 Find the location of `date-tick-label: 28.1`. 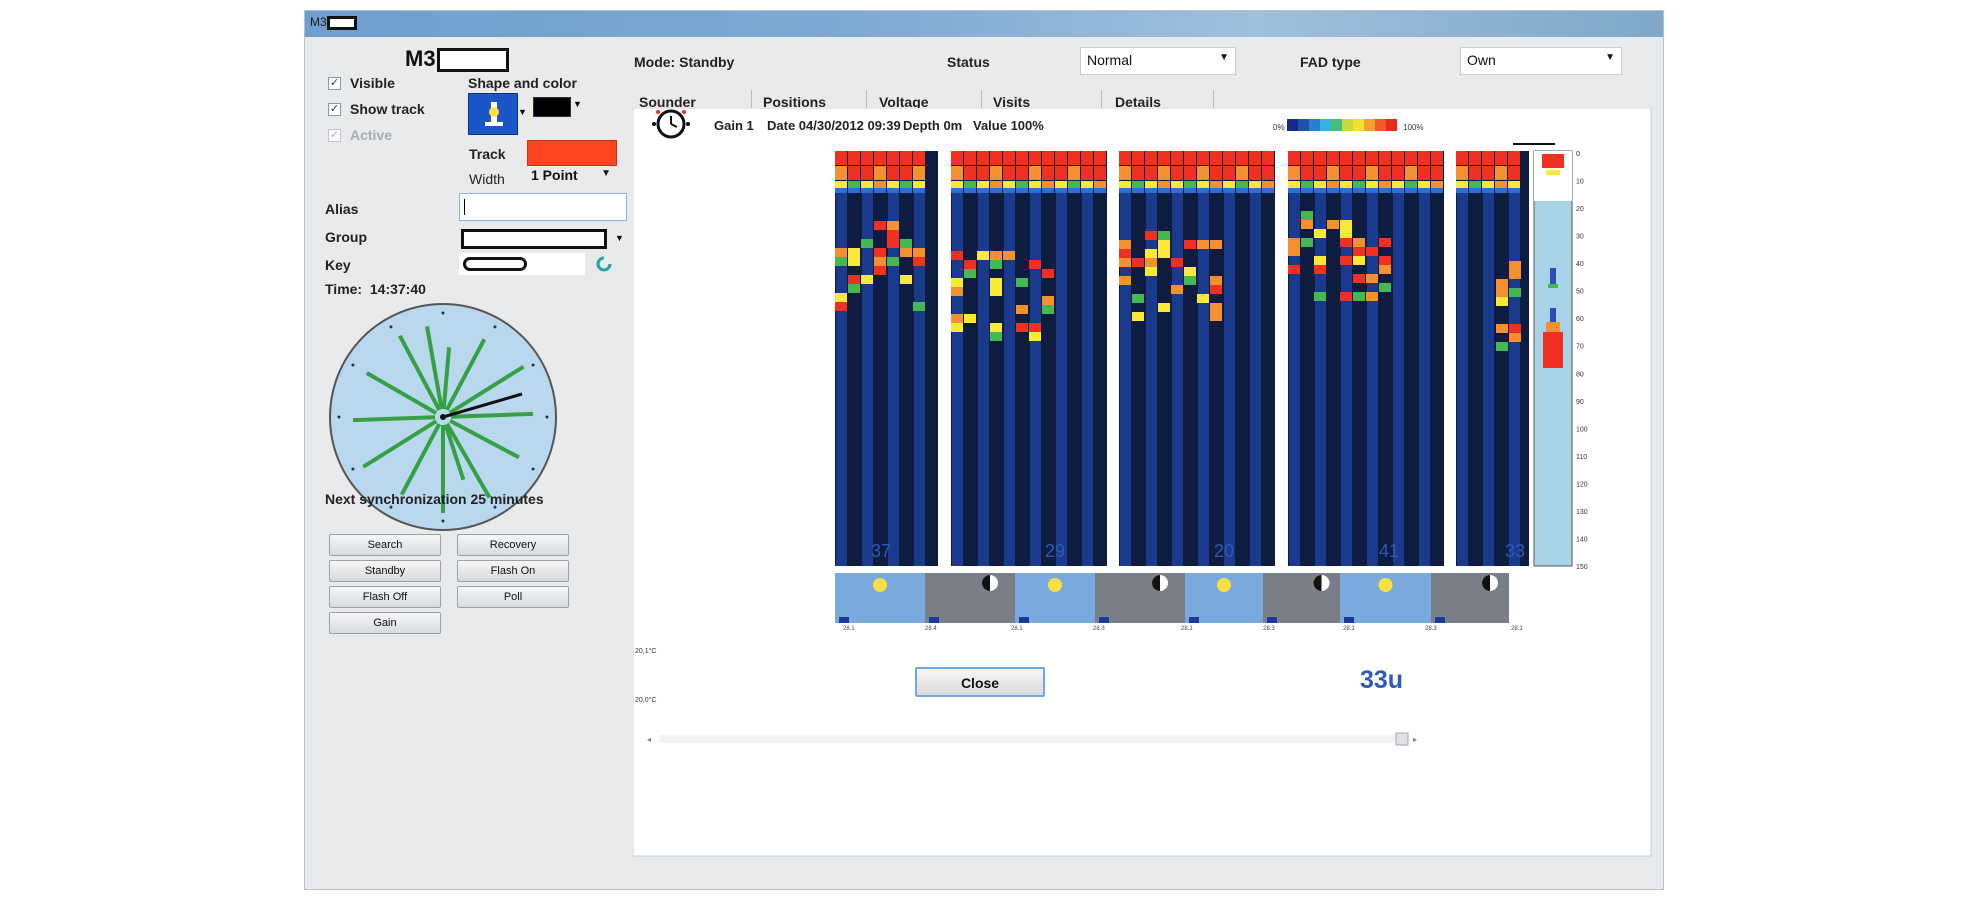

date-tick-label: 28.1 is located at coordinates (1017, 629).